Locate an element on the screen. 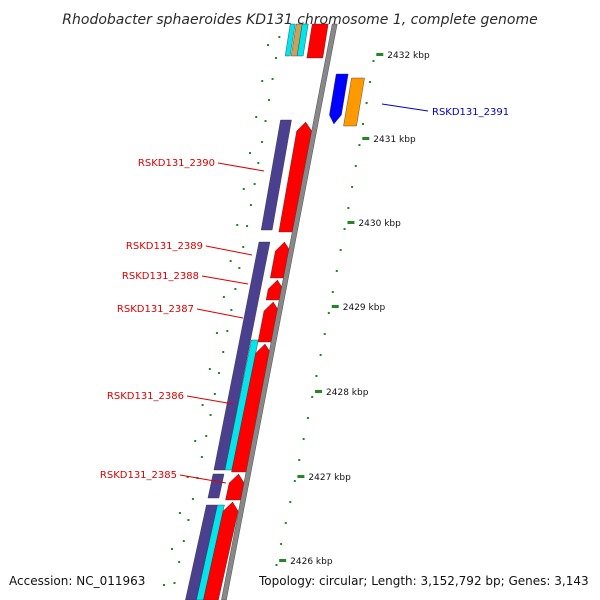 The width and height of the screenshot is (600, 600). plus-strand-gene is located at coordinates (221, 550).